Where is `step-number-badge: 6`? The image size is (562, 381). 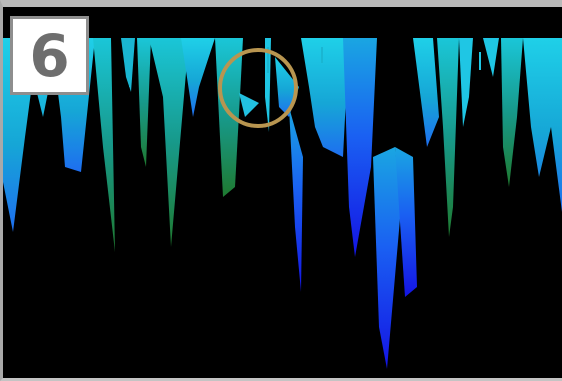 step-number-badge: 6 is located at coordinates (49, 55).